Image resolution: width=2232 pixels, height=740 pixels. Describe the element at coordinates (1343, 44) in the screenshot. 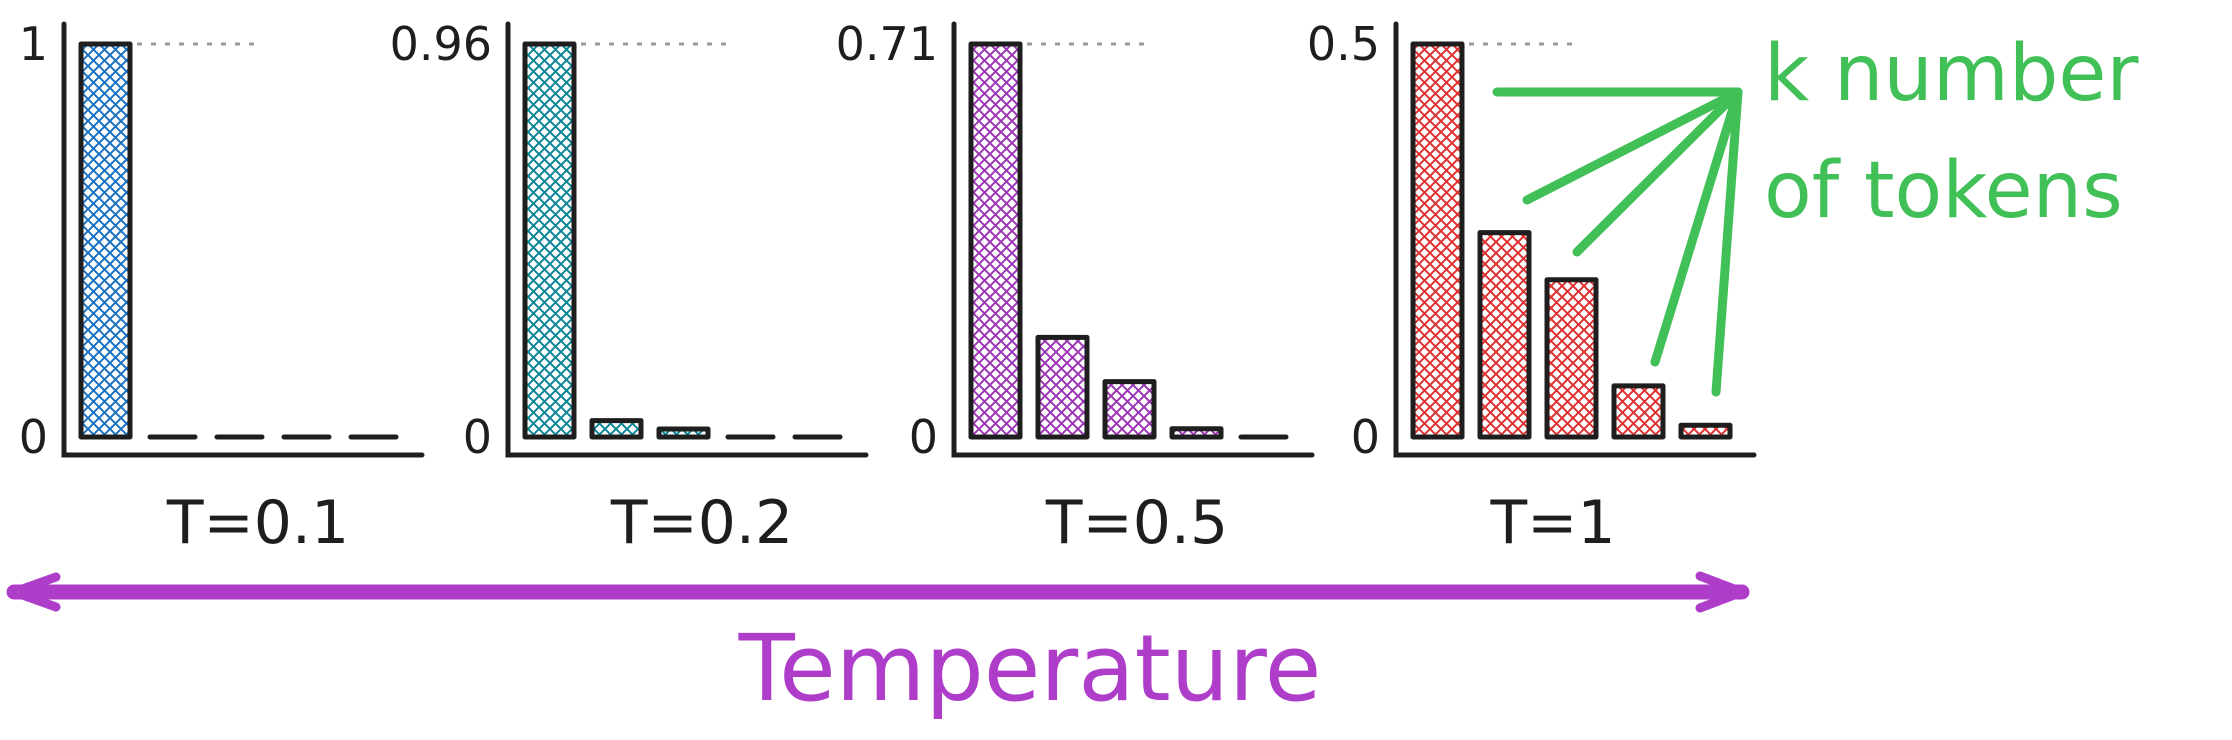

I see `y-tick-label: 0.5` at that location.